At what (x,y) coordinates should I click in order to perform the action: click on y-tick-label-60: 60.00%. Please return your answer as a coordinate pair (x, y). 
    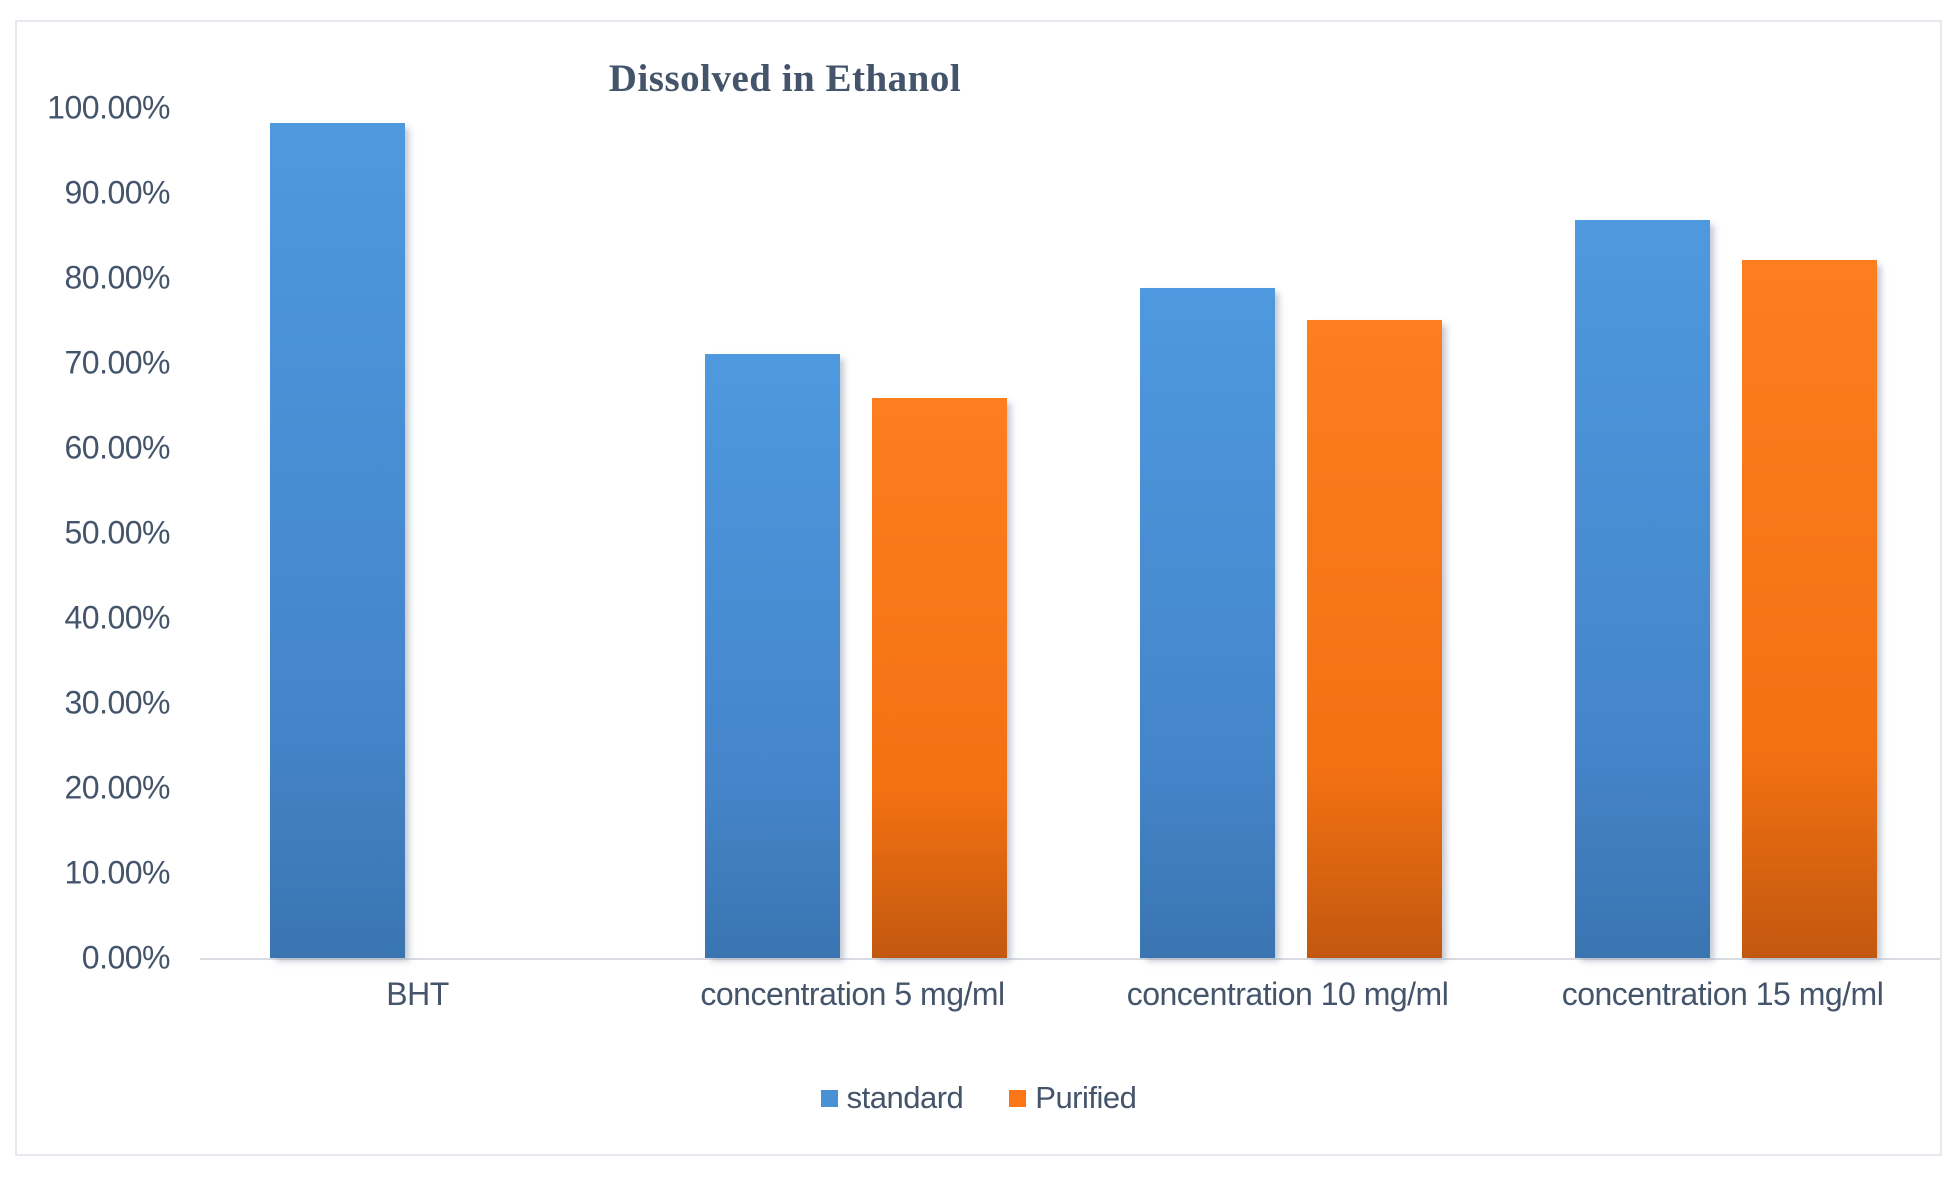
    Looking at the image, I should click on (117, 447).